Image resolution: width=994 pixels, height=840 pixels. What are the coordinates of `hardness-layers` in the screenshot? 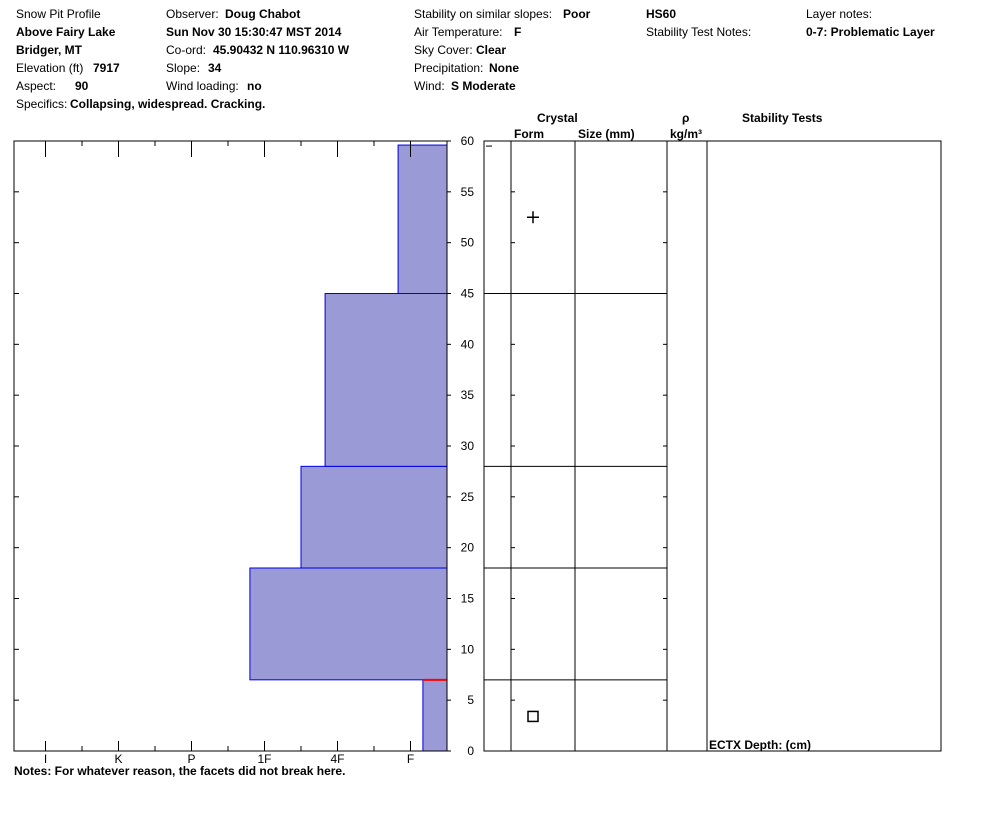 It's located at (348, 448).